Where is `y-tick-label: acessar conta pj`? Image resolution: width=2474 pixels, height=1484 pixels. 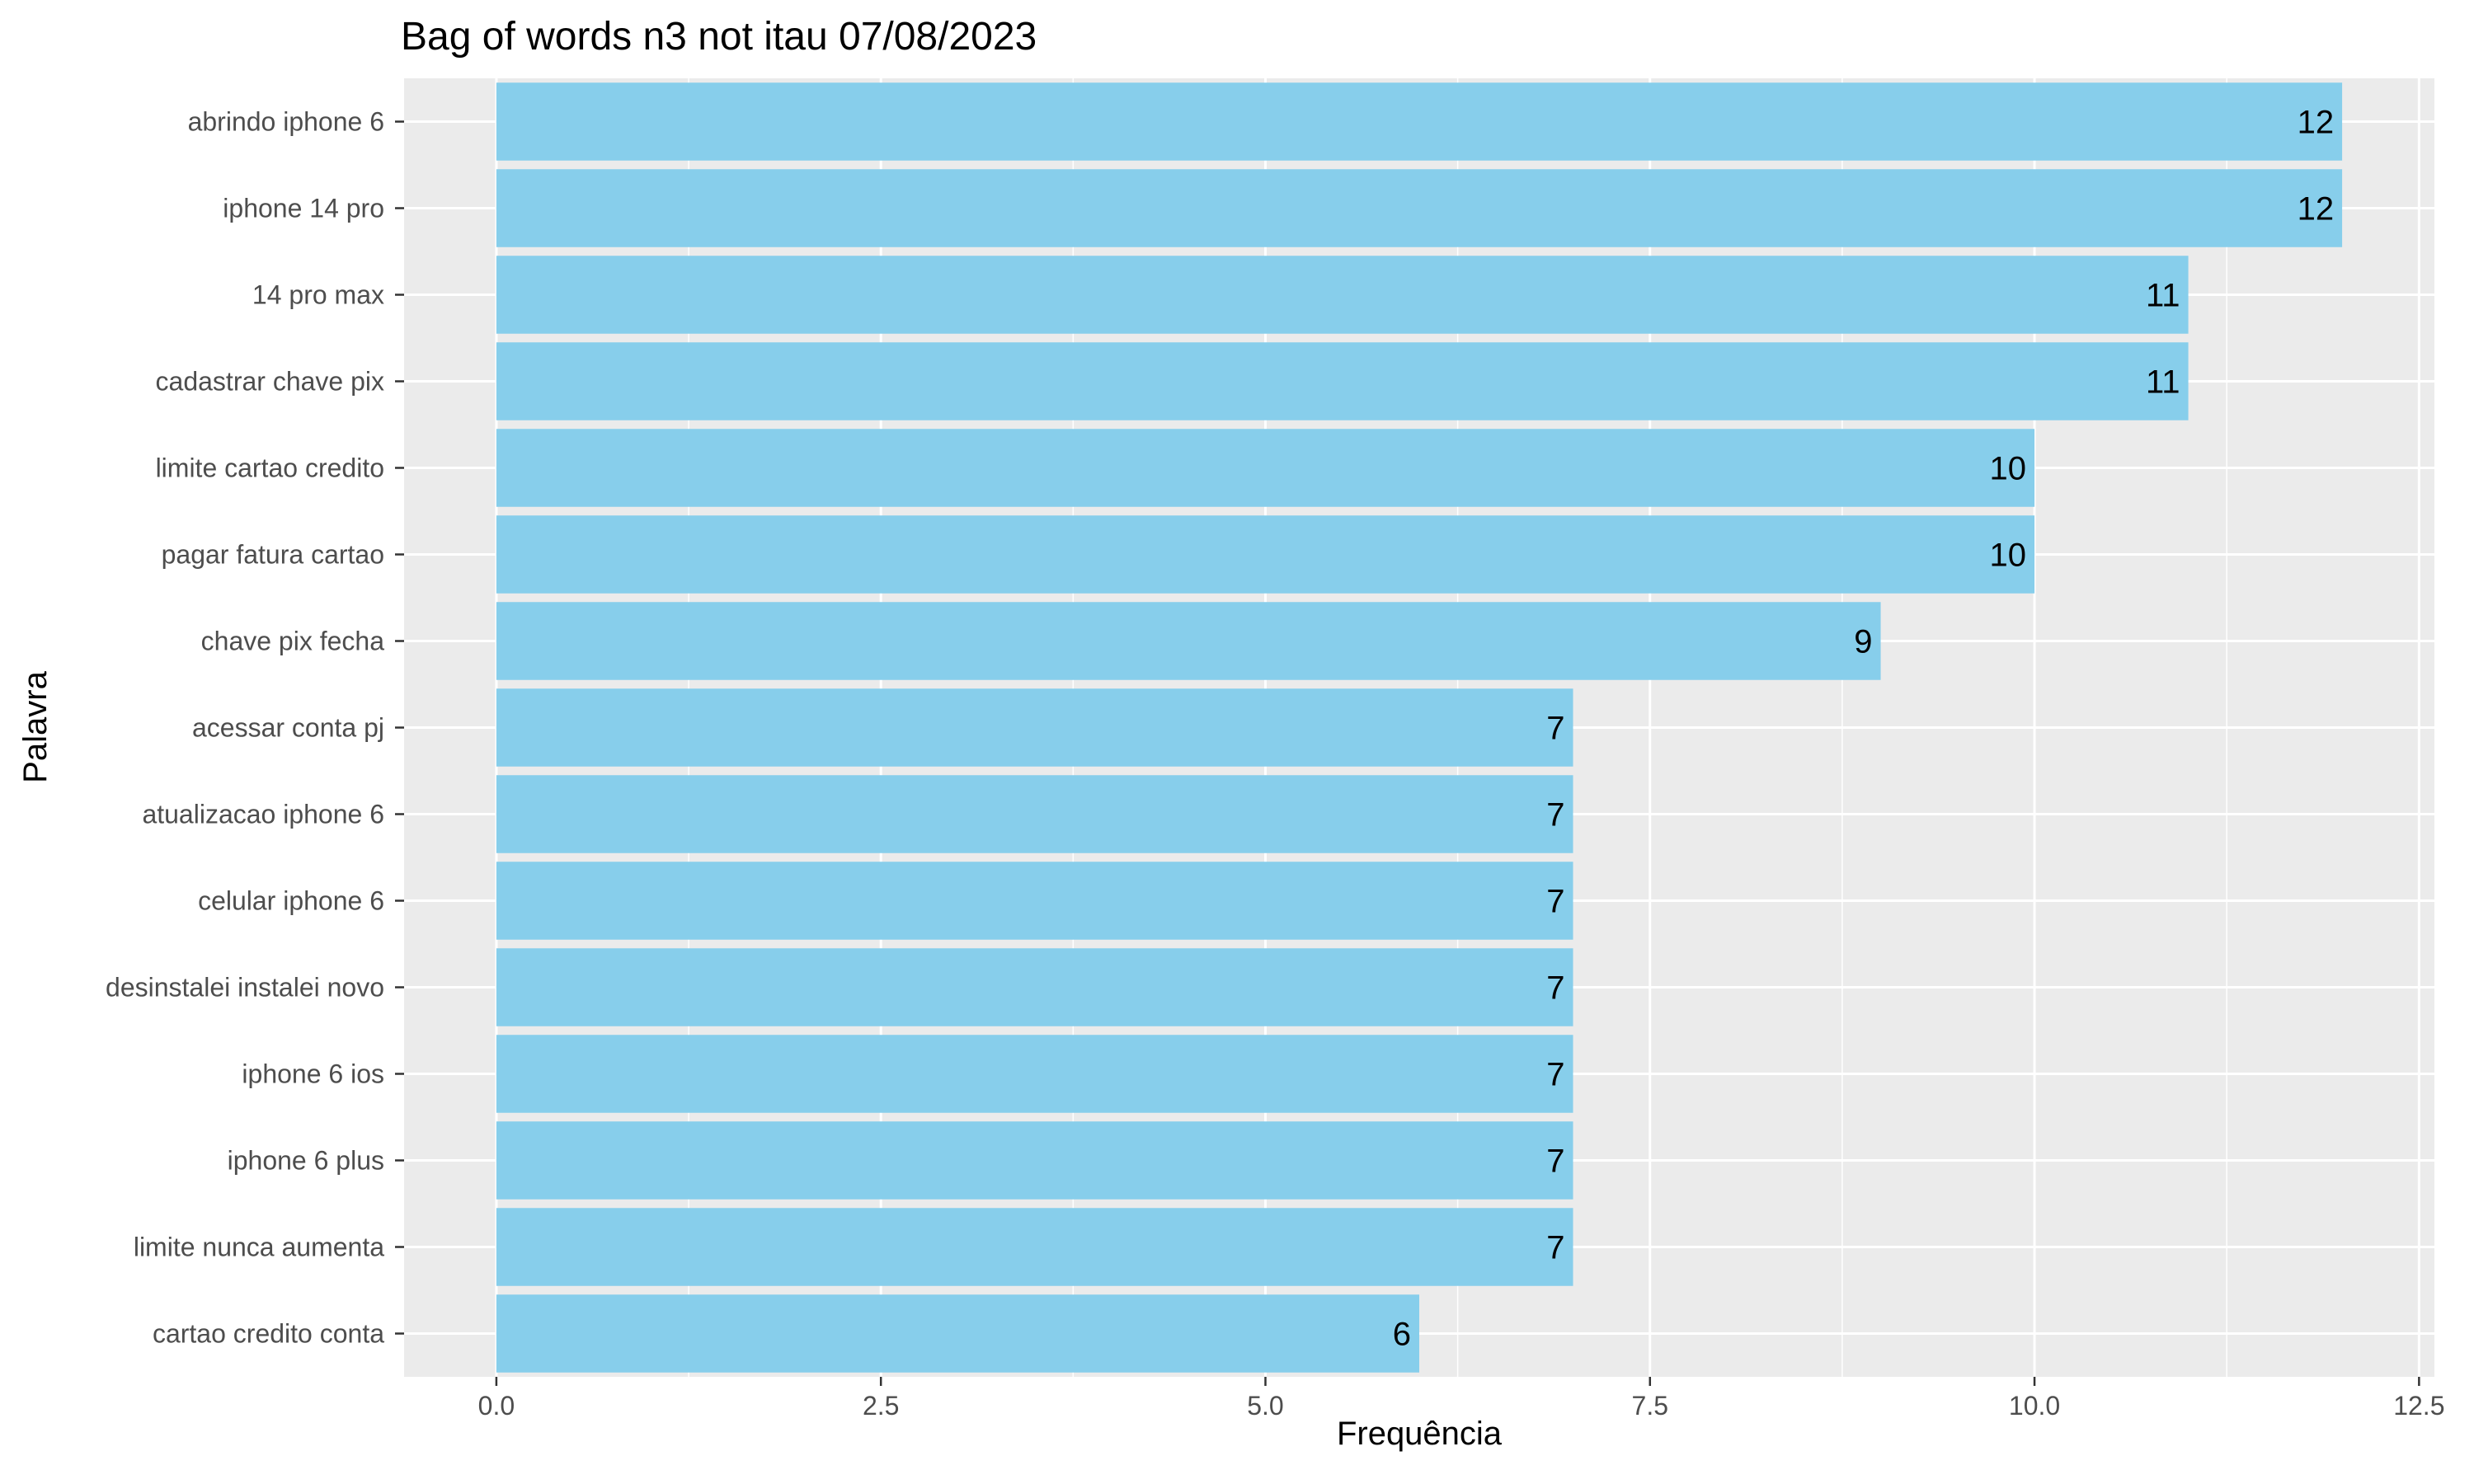 y-tick-label: acessar conta pj is located at coordinates (288, 728).